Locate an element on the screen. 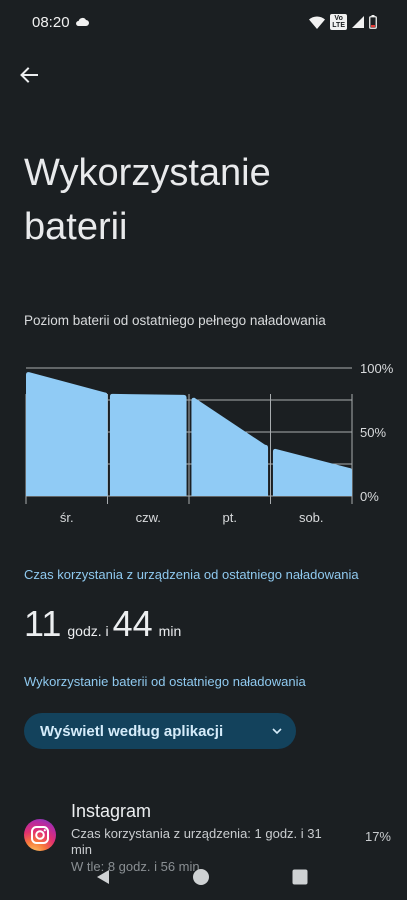 This screenshot has width=407, height=900. screen-time-value: 11 godz. i 44 min is located at coordinates (104, 624).